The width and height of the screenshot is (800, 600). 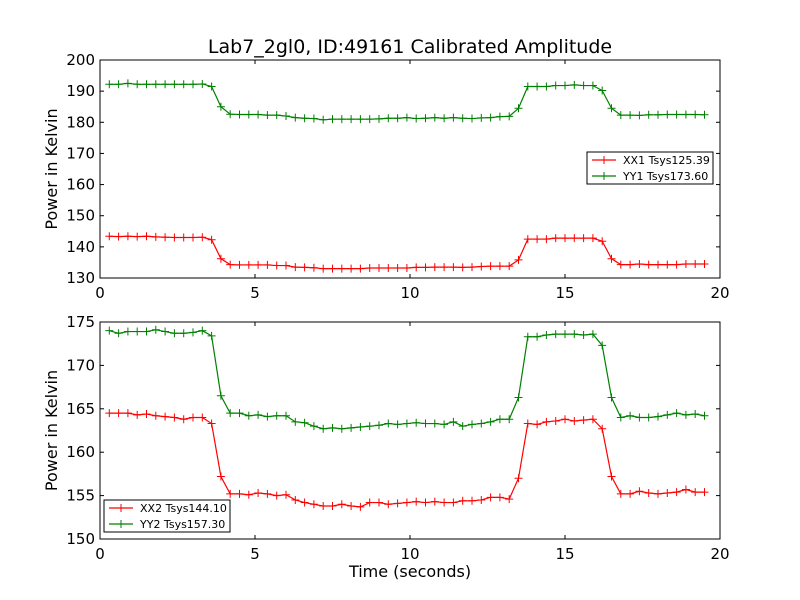 What do you see at coordinates (719, 293) in the screenshot?
I see `x-tick-label: 20` at bounding box center [719, 293].